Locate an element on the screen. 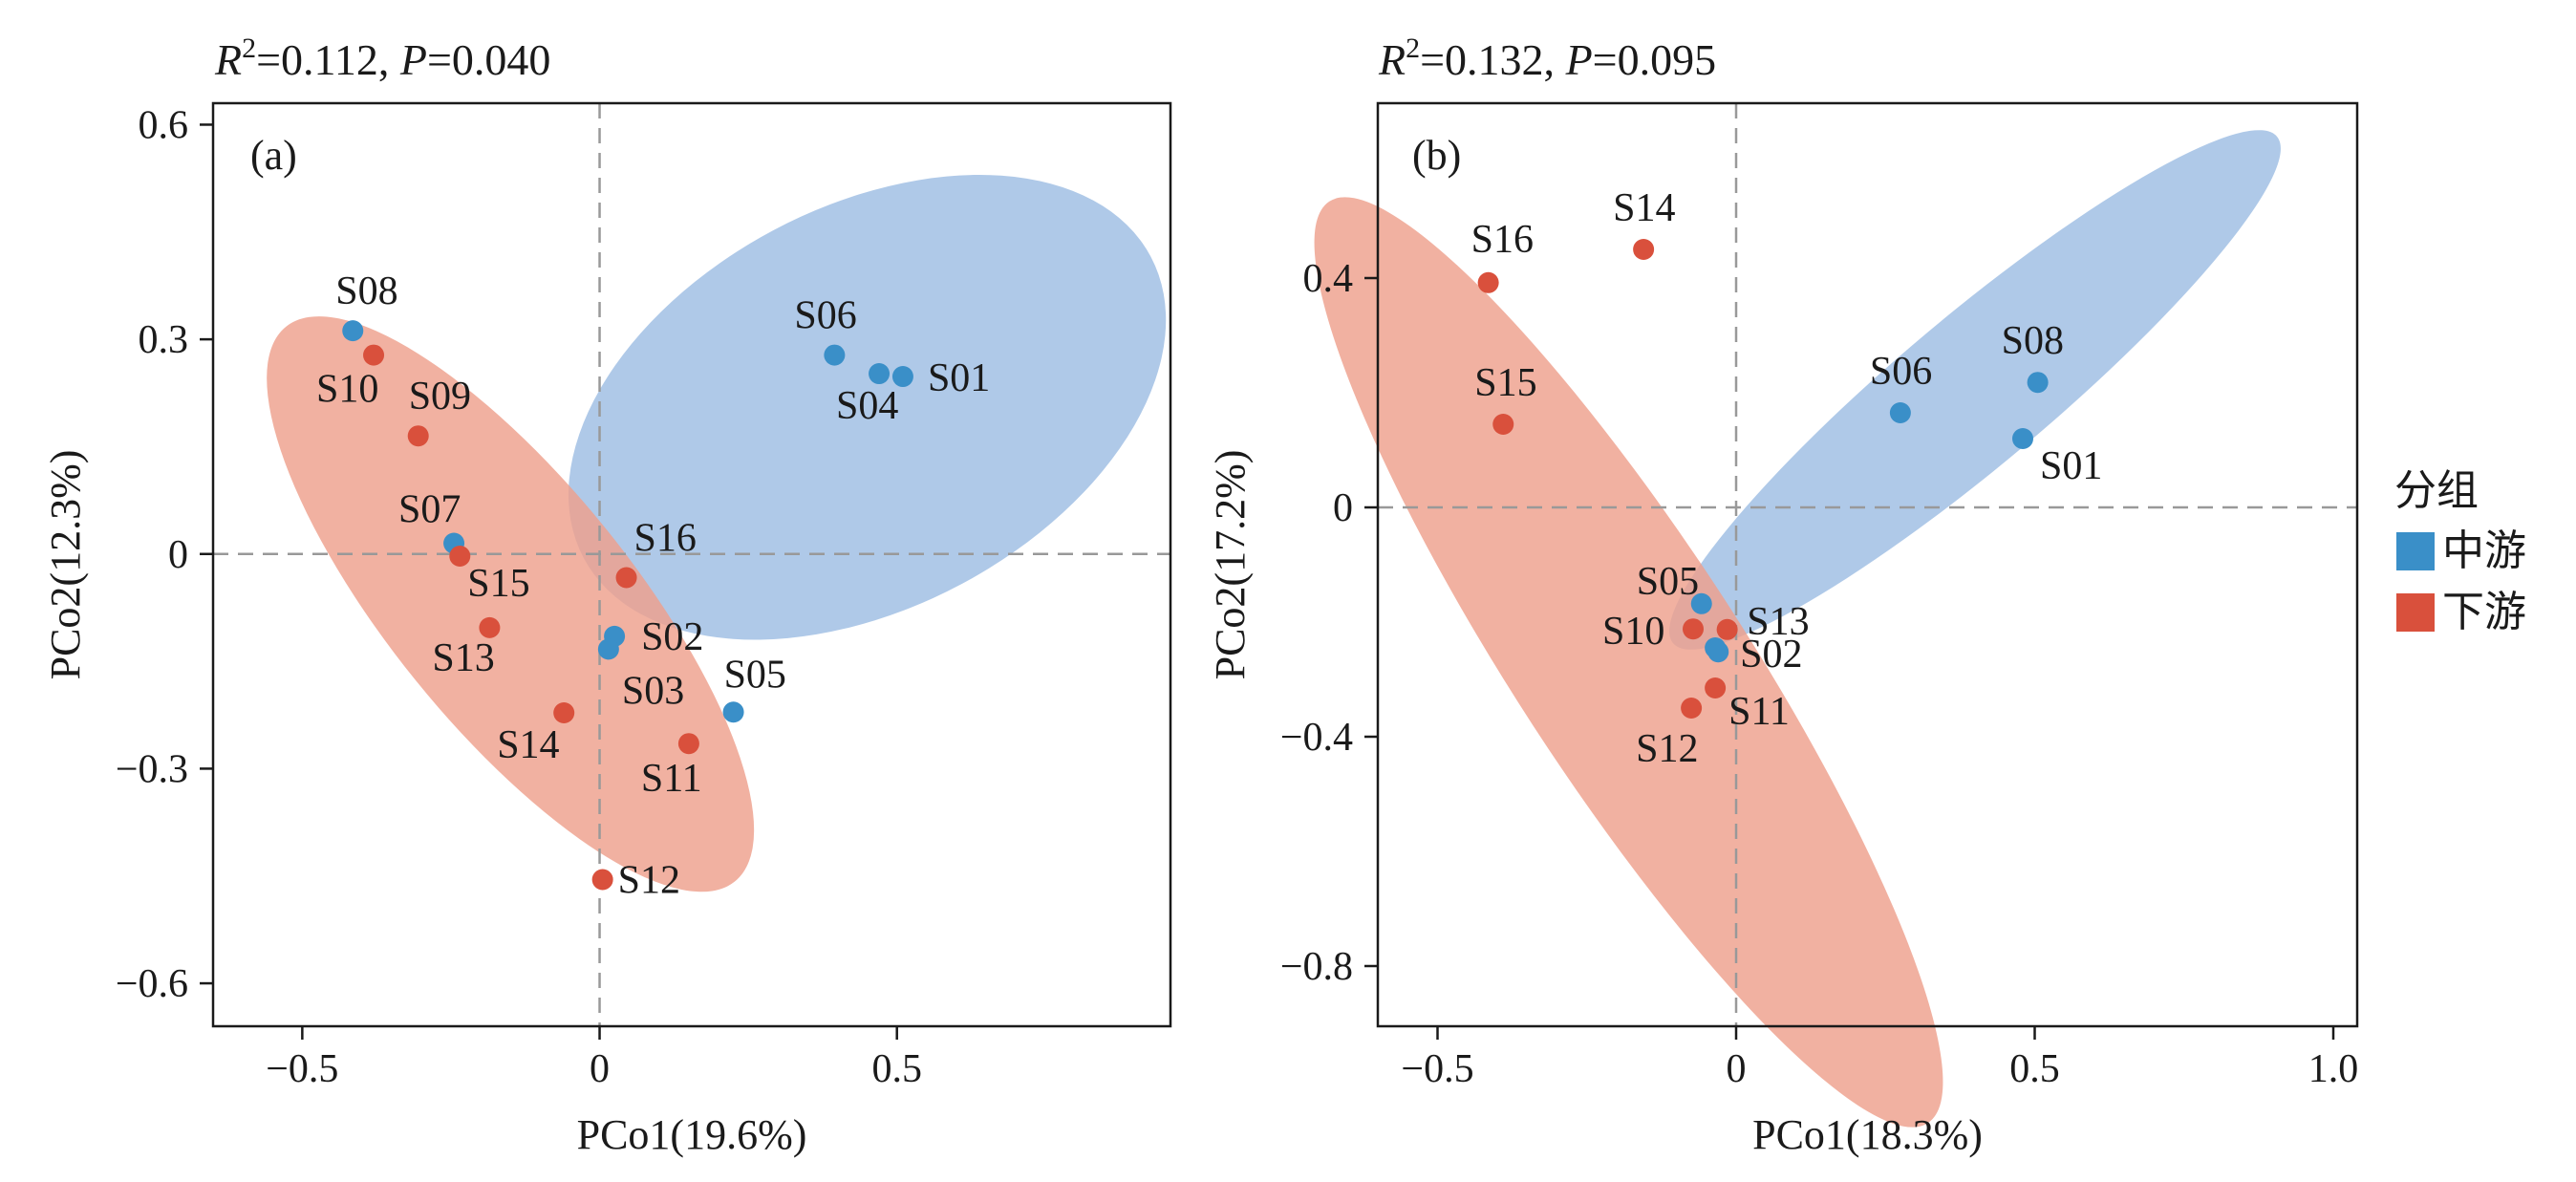 This screenshot has height=1182, width=2576. stat-annotation: R2=0.132, P=0.095 is located at coordinates (1547, 58).